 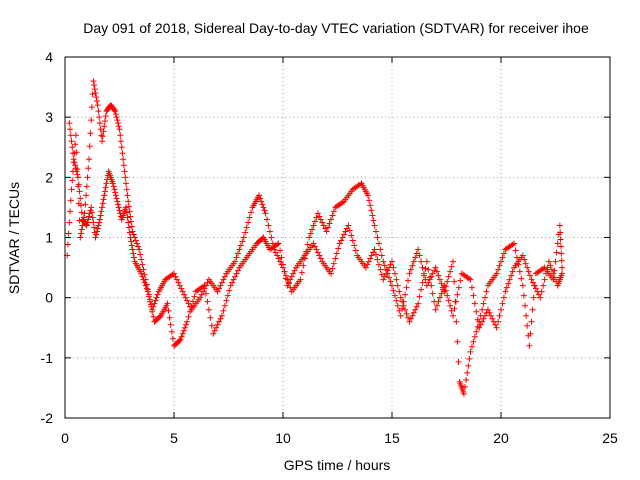 What do you see at coordinates (610, 438) in the screenshot?
I see `x-tick-label: 25` at bounding box center [610, 438].